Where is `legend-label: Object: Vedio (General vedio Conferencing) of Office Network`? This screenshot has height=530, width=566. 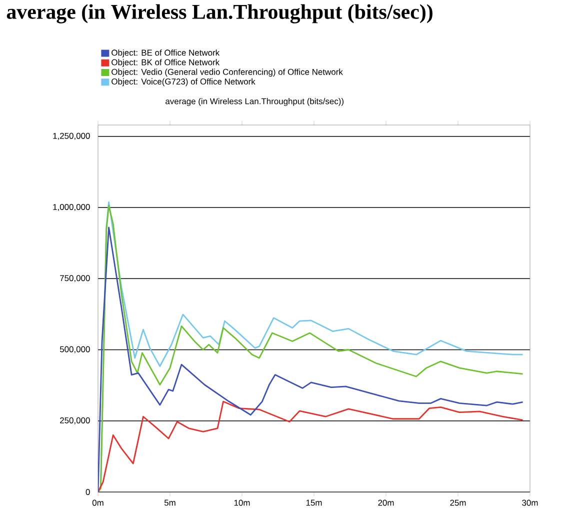 legend-label: Object: Vedio (General vedio Conferencing) of Office Network is located at coordinates (227, 72).